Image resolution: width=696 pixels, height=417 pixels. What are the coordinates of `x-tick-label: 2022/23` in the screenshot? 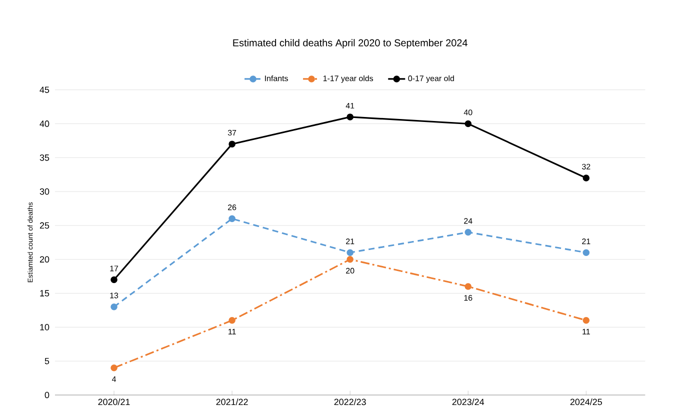 It's located at (350, 402).